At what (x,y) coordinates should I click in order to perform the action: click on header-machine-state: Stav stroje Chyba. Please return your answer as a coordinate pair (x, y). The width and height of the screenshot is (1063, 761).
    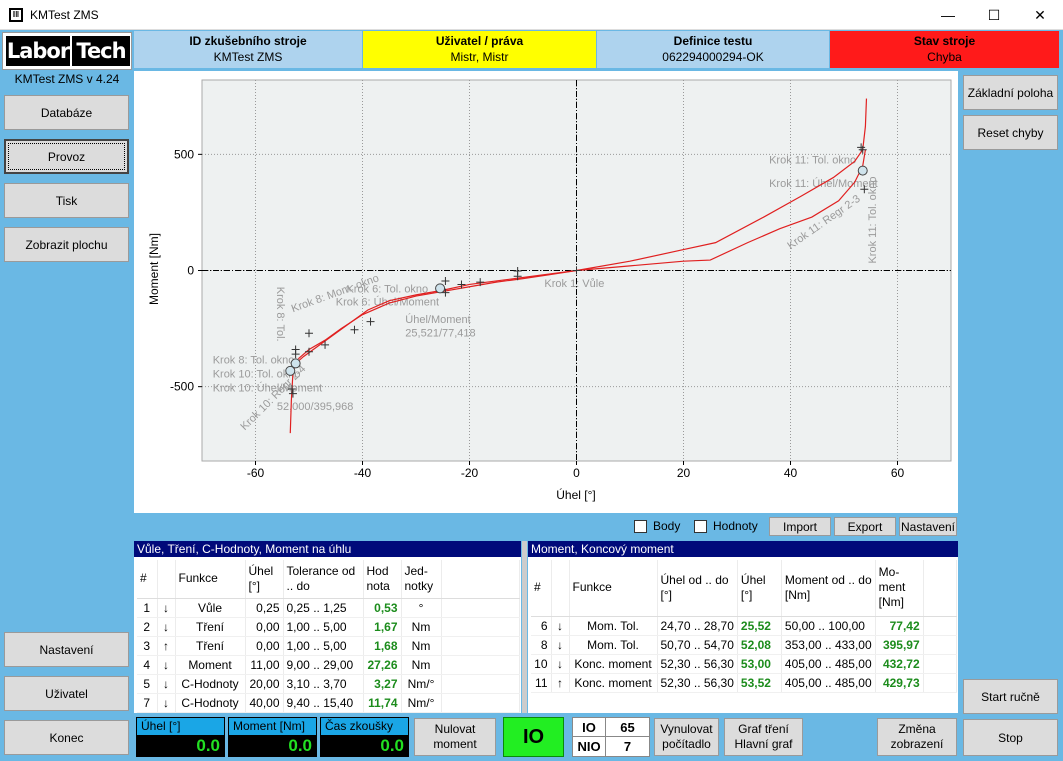
    Looking at the image, I should click on (944, 49).